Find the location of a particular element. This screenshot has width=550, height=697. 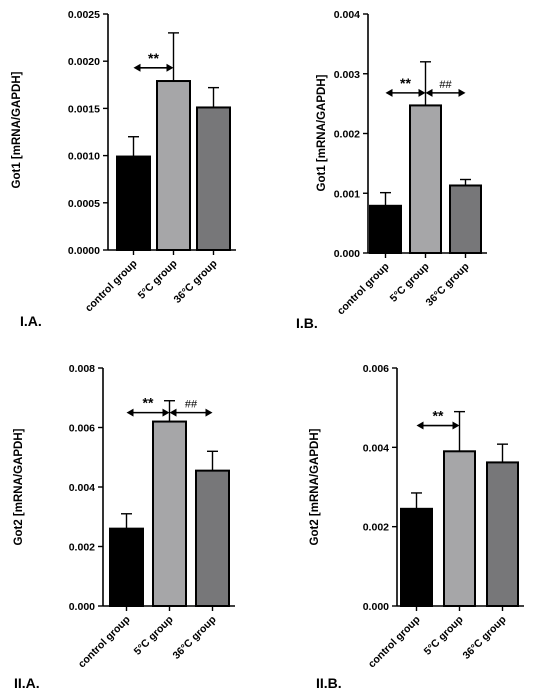

y-tick-label: 0.0020 is located at coordinates (84, 62).